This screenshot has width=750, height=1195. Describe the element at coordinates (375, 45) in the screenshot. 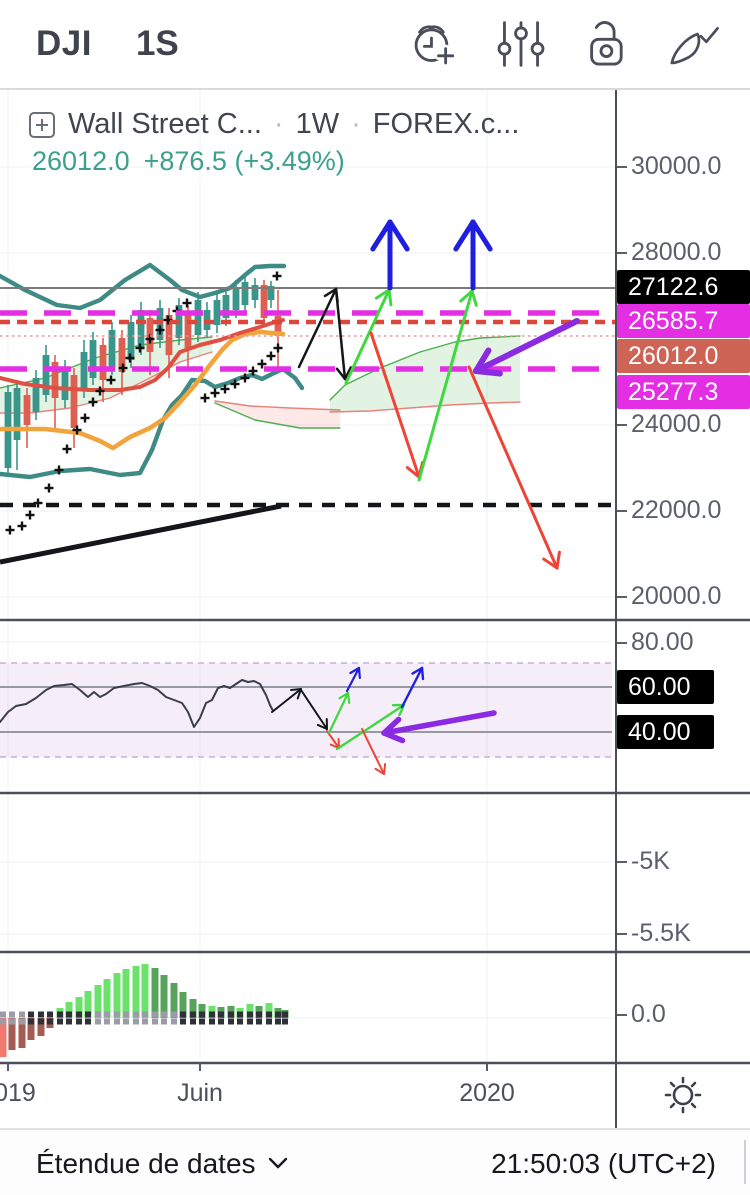

I see `top-toolbar: DJI 1S` at that location.